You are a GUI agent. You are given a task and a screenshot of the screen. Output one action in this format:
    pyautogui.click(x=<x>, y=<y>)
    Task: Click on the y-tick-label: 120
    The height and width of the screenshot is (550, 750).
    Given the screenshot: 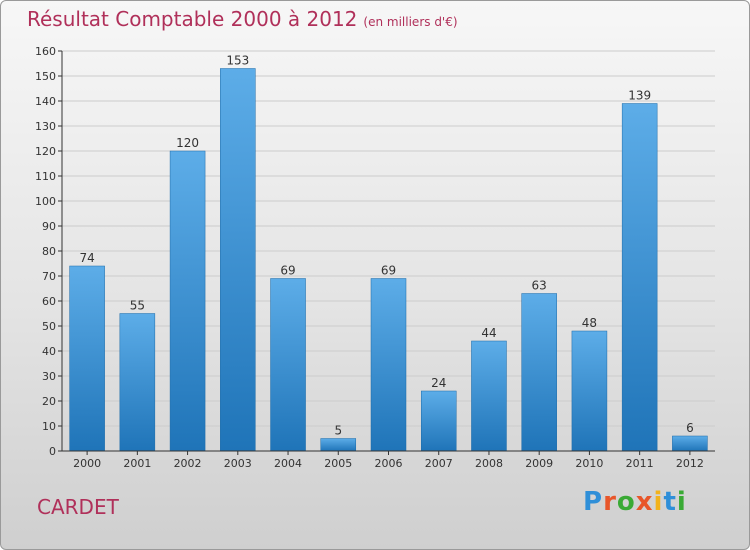 What is the action you would take?
    pyautogui.click(x=45, y=151)
    